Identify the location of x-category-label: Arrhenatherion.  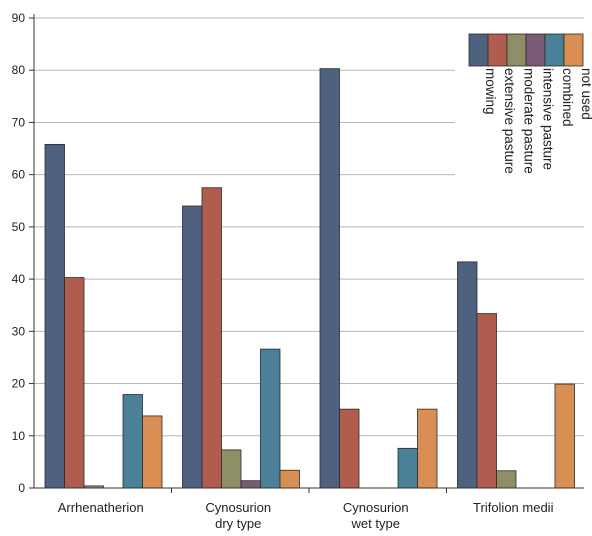
(101, 507).